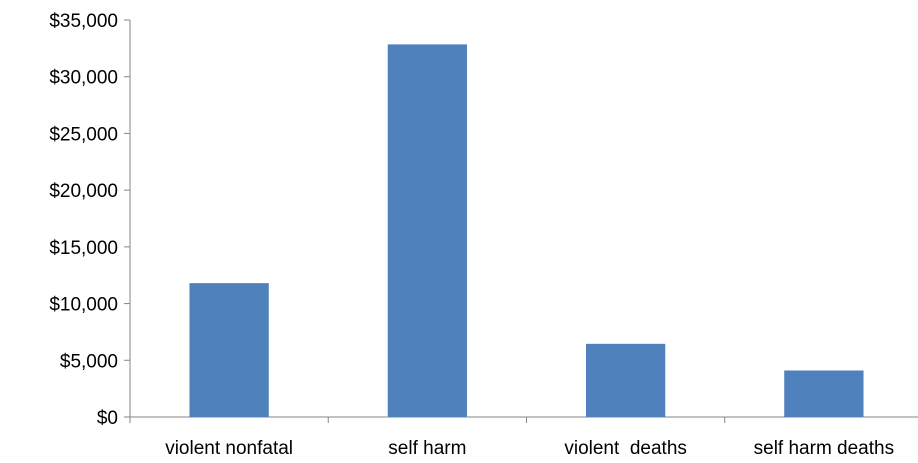 The height and width of the screenshot is (463, 918). Describe the element at coordinates (83, 78) in the screenshot. I see `y-tick-label: $30,000` at that location.